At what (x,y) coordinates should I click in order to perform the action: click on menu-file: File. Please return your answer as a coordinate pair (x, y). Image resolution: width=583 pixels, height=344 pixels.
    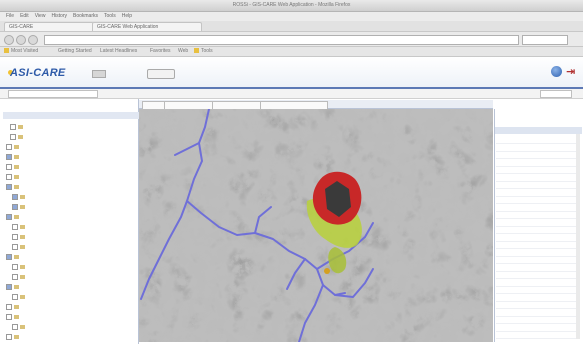
    Looking at the image, I should click on (10, 16).